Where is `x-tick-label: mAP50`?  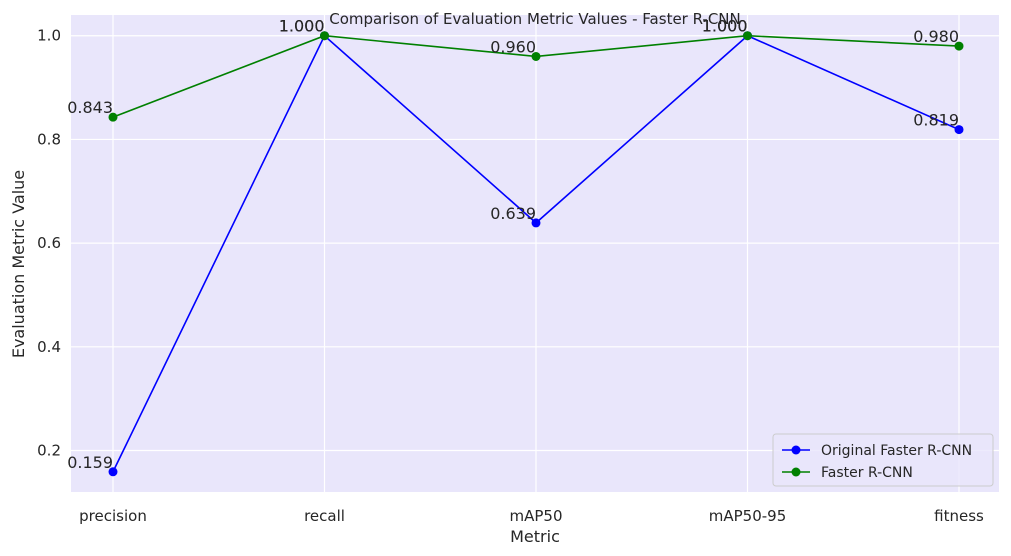
x-tick-label: mAP50 is located at coordinates (535, 516).